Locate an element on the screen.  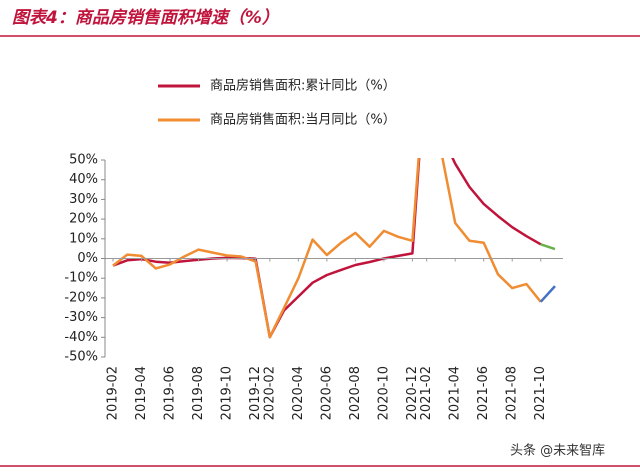
x-tick-label: 2019-04 is located at coordinates (141, 393).